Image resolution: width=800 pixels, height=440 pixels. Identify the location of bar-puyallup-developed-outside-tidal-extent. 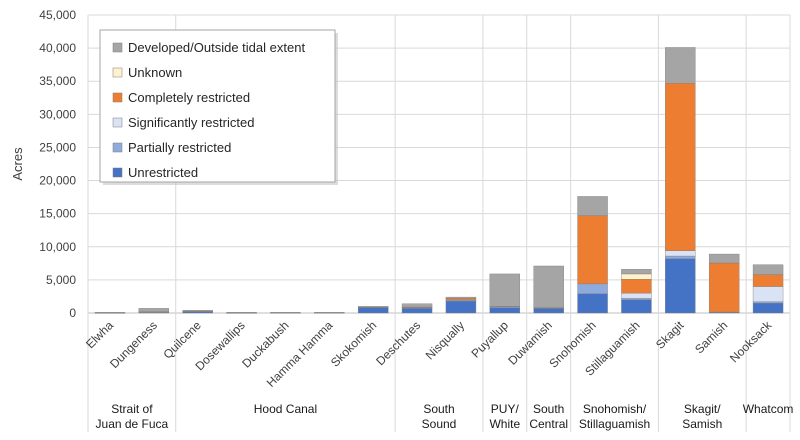
(505, 290).